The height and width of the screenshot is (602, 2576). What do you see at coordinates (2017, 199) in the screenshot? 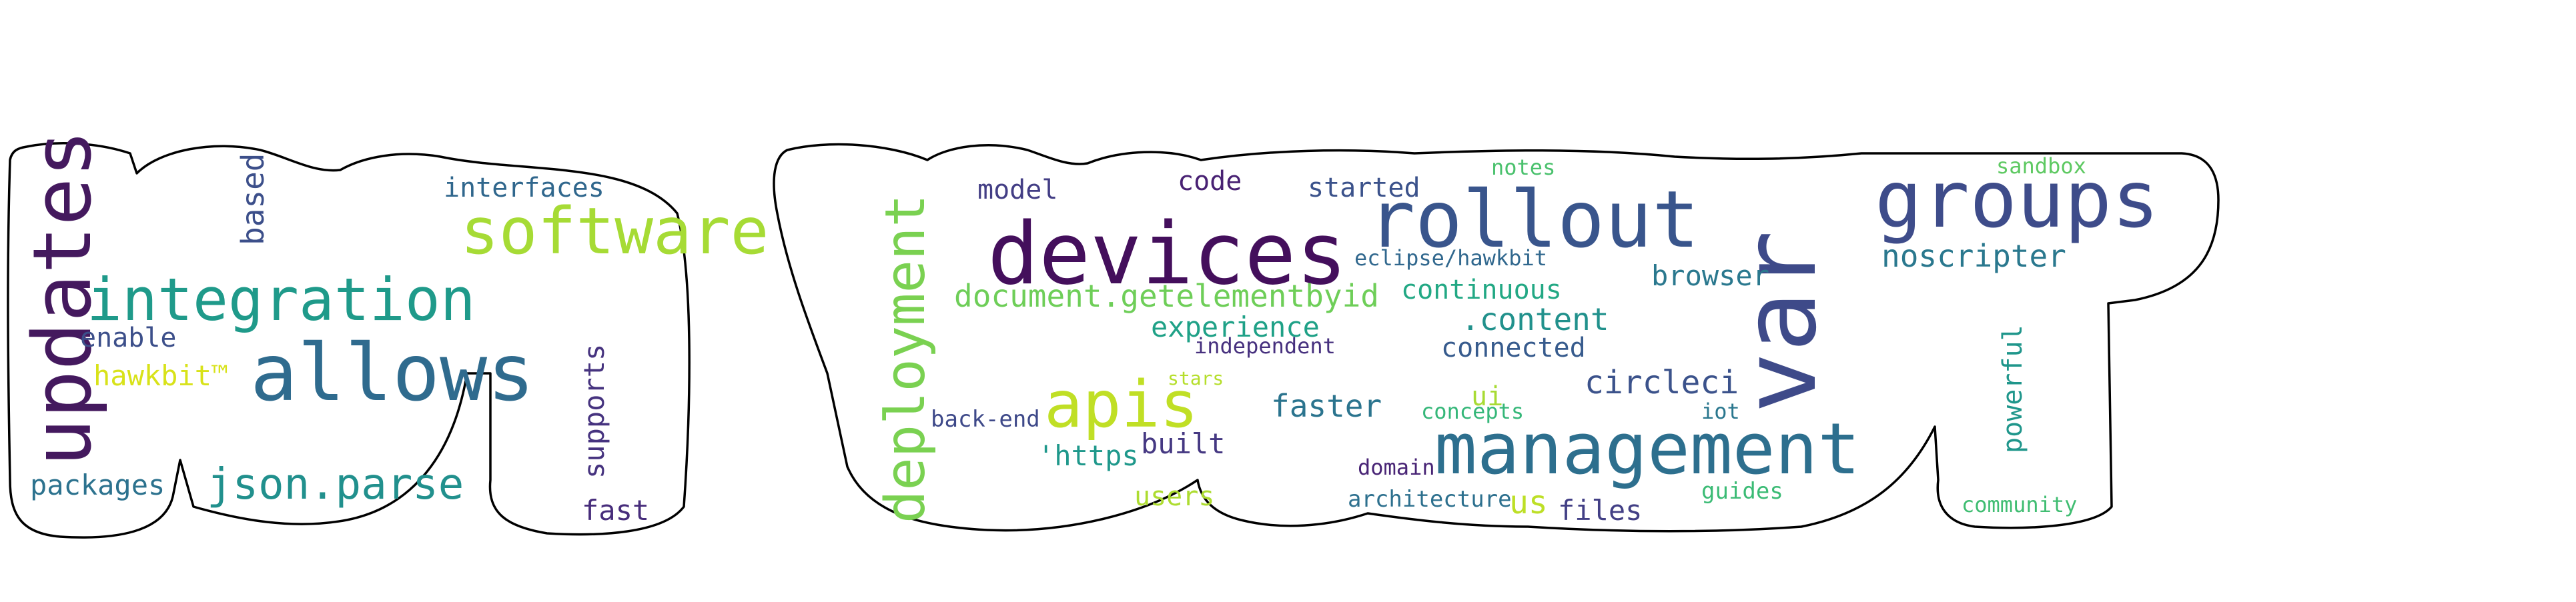
I see `word-groups: groups` at bounding box center [2017, 199].